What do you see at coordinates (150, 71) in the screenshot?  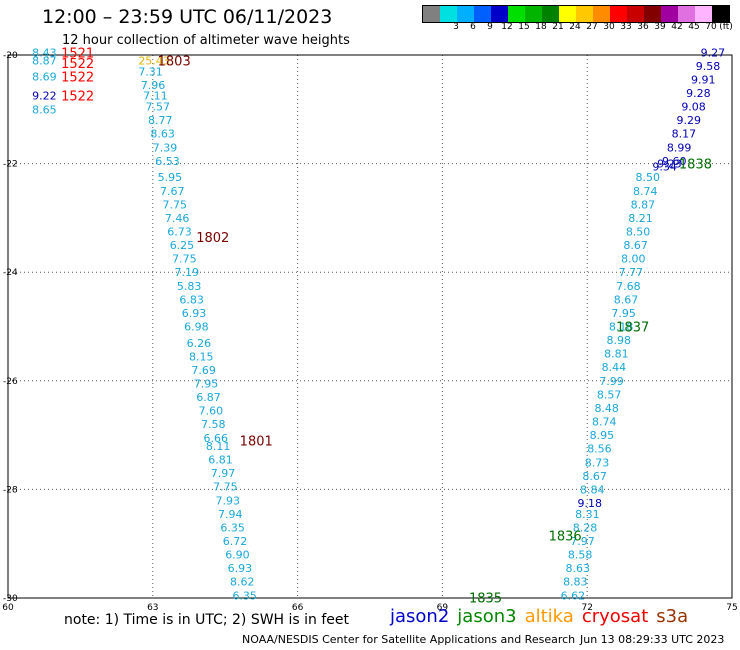 I see `wave-height-value: 7.31` at bounding box center [150, 71].